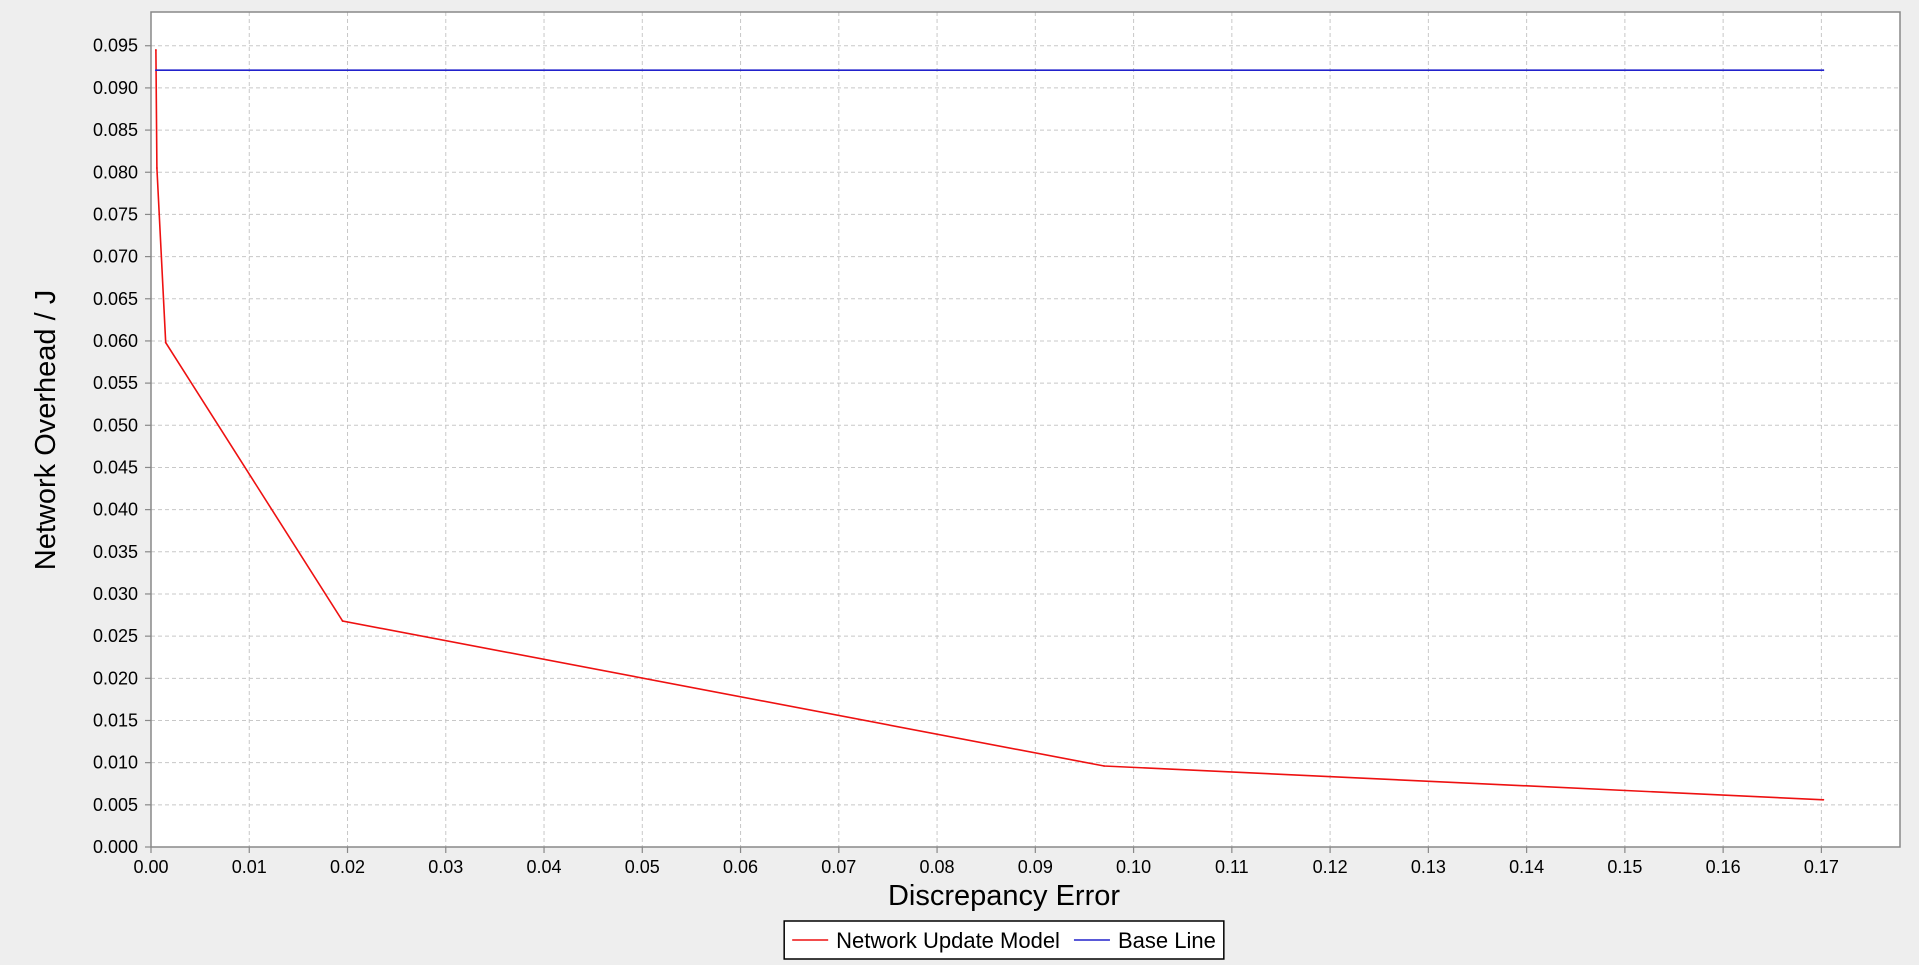  What do you see at coordinates (115, 341) in the screenshot?
I see `y-tick-label: 0.060` at bounding box center [115, 341].